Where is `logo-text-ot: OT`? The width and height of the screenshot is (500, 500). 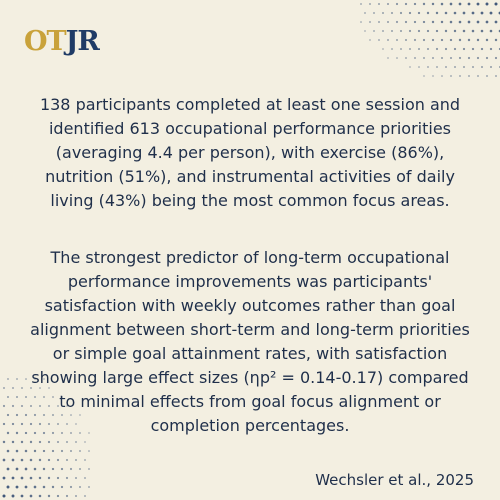
logo-text-ot: OT is located at coordinates (45, 41).